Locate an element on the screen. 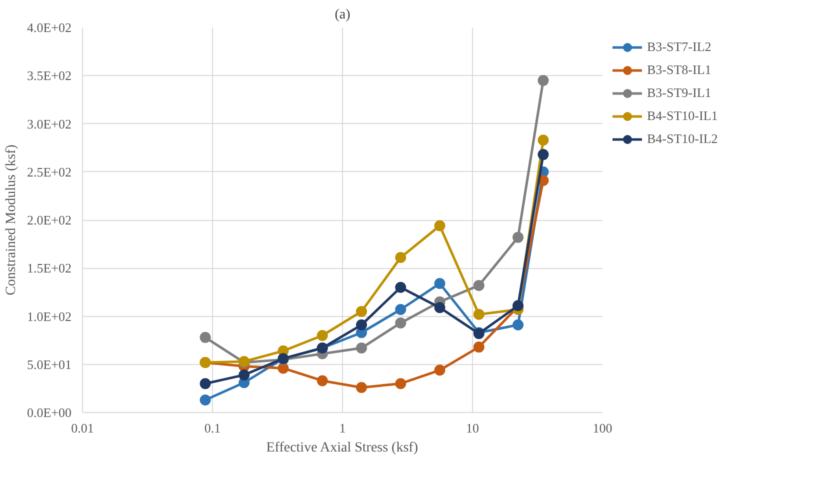 The width and height of the screenshot is (821, 496). y-tick-label: 3.0E+02 is located at coordinates (49, 124).